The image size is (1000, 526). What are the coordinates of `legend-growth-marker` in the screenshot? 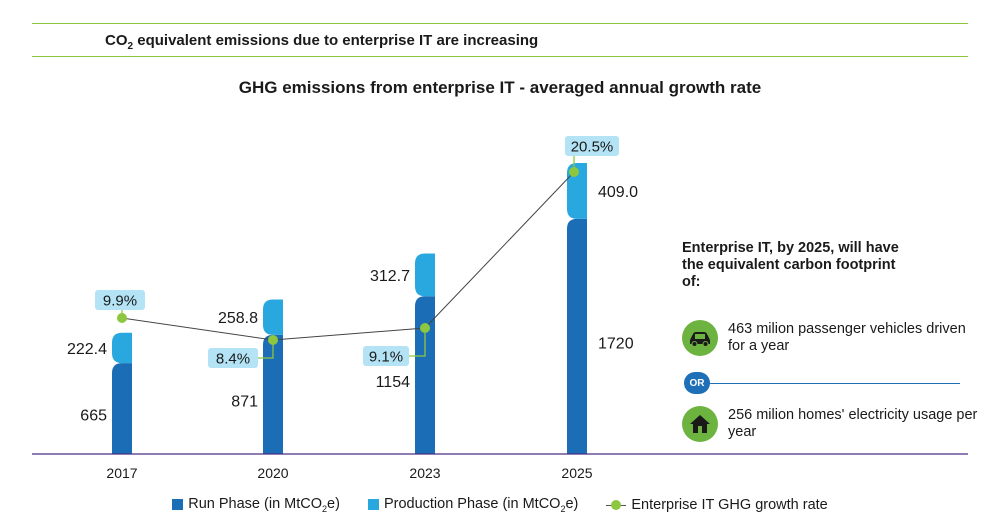 It's located at (616, 505).